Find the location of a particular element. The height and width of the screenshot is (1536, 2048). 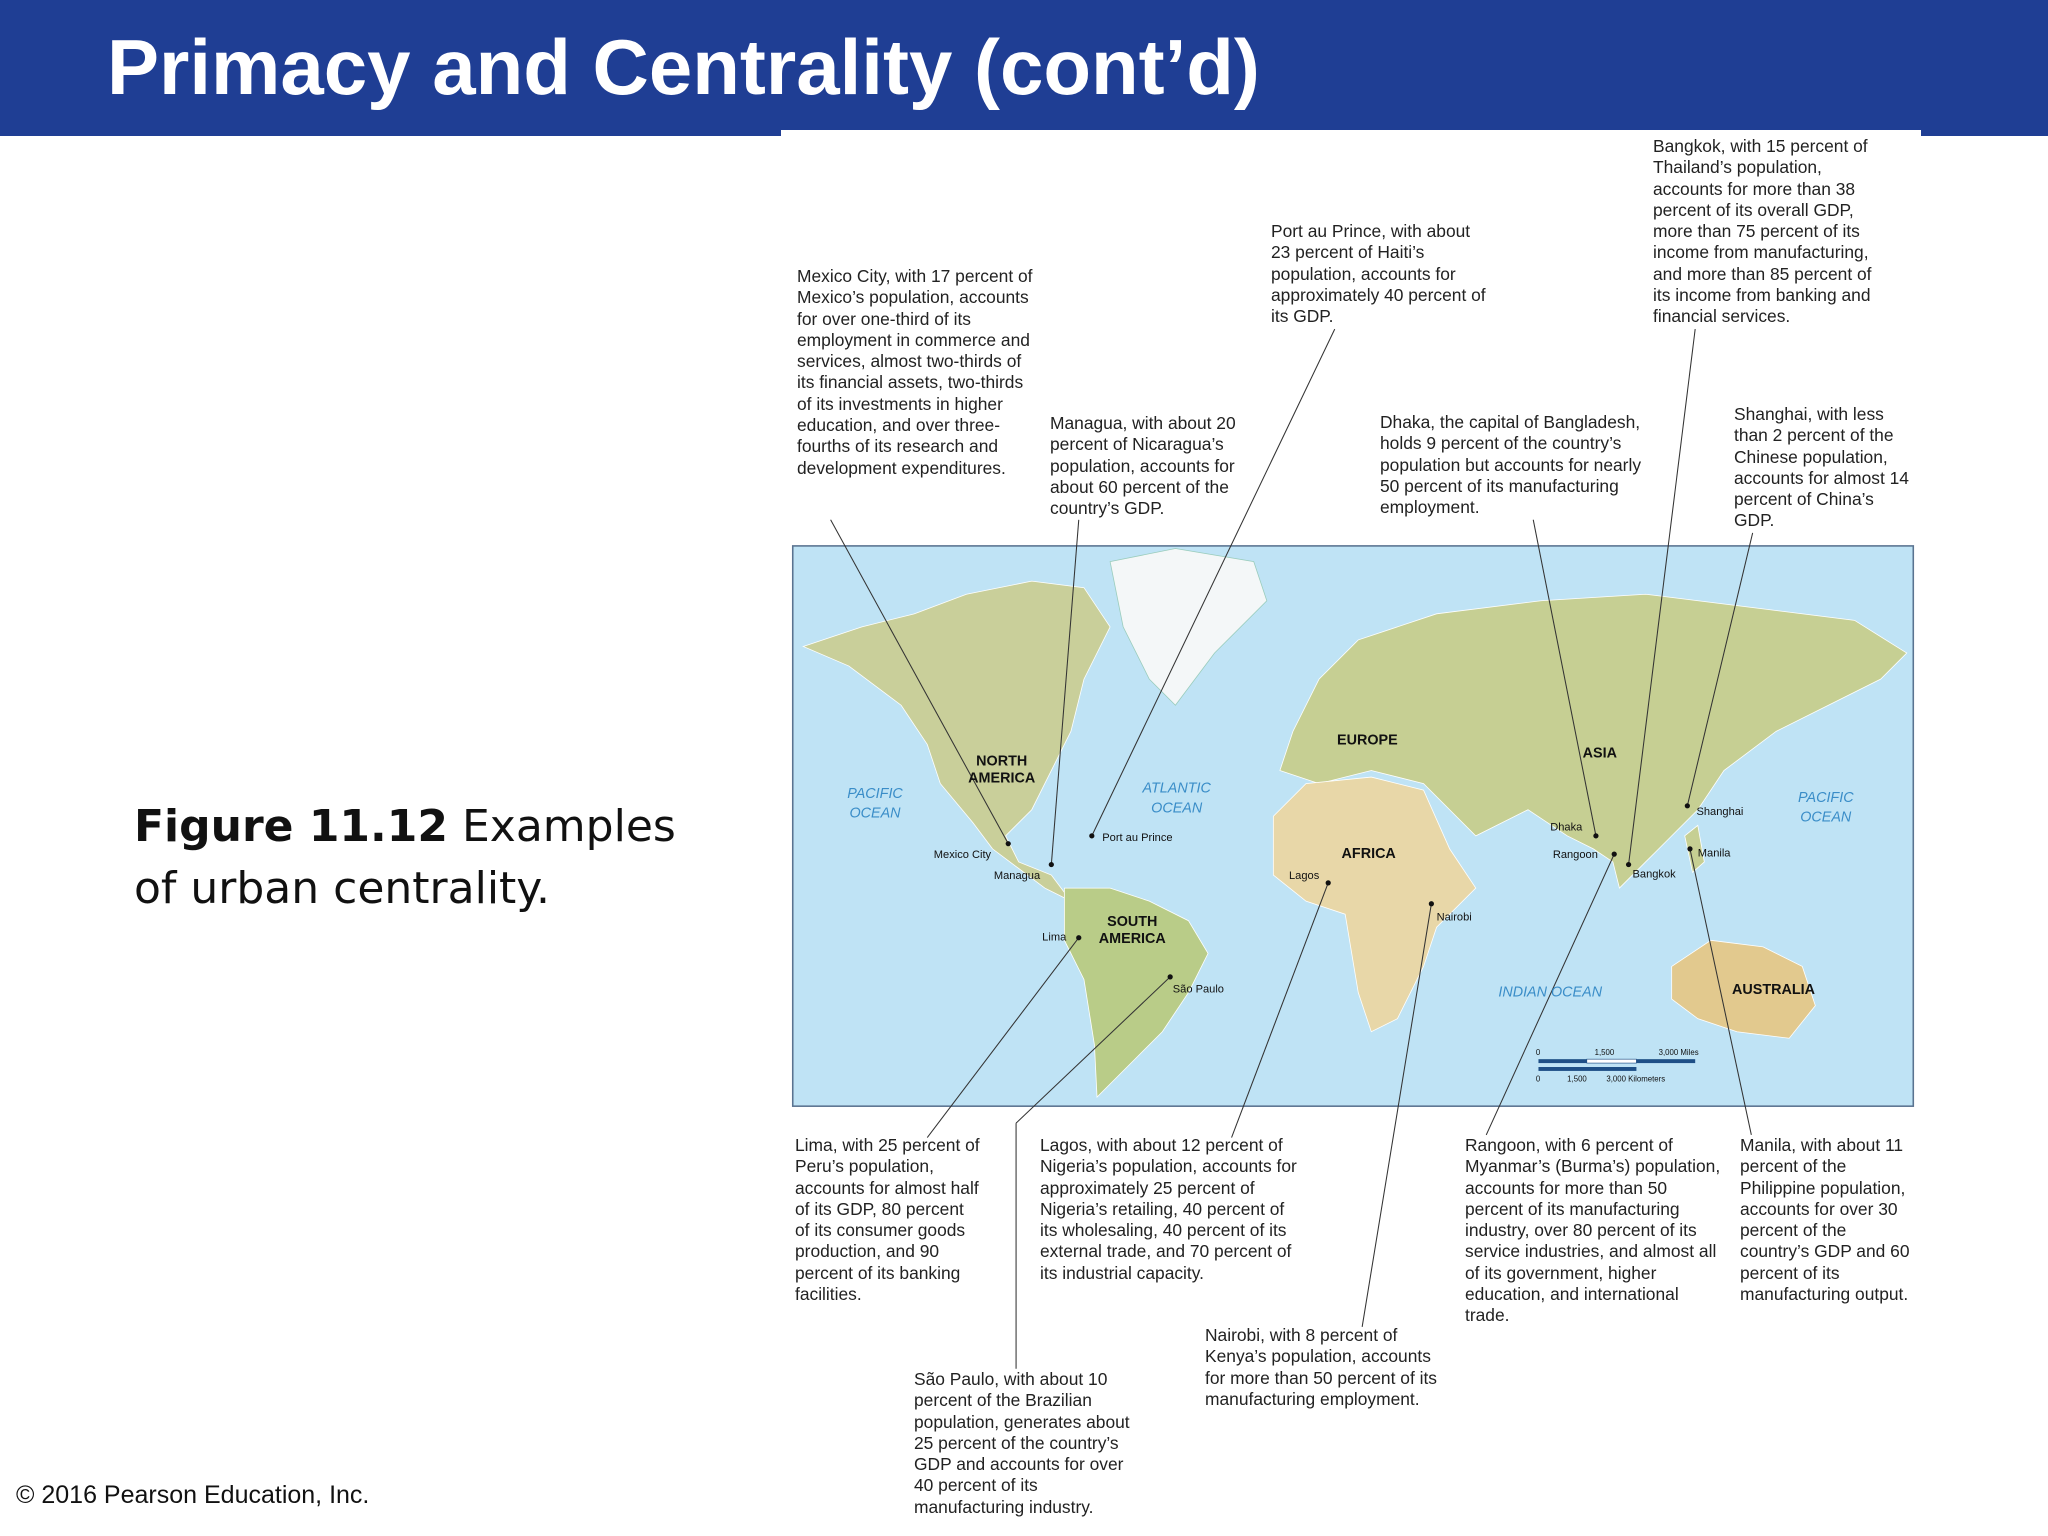

region-label: SOUTH AMERICA is located at coordinates (1132, 930).